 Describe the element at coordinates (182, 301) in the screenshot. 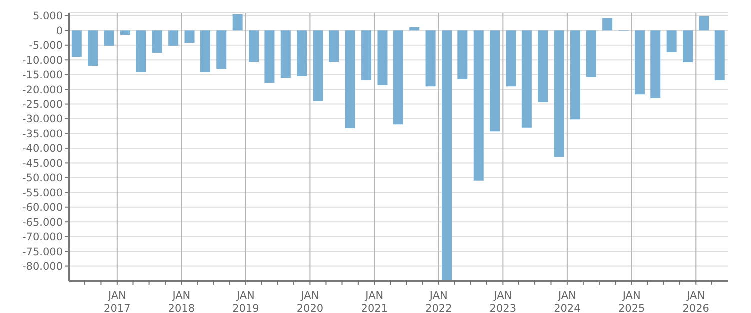

I see `x-tick-label: JAN 2018` at that location.